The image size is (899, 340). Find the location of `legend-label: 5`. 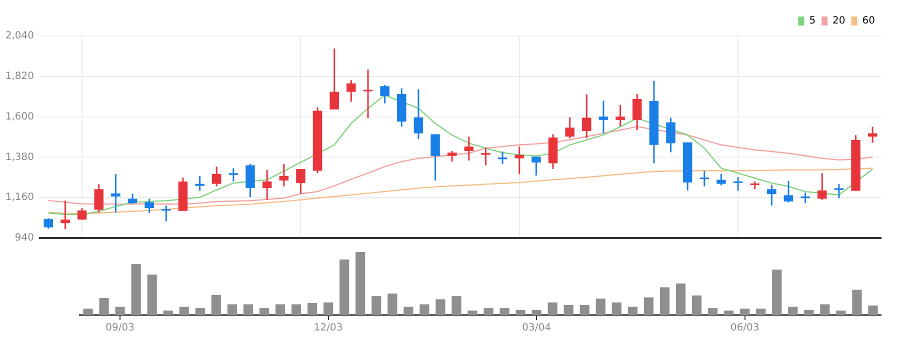

legend-label: 5 is located at coordinates (812, 21).